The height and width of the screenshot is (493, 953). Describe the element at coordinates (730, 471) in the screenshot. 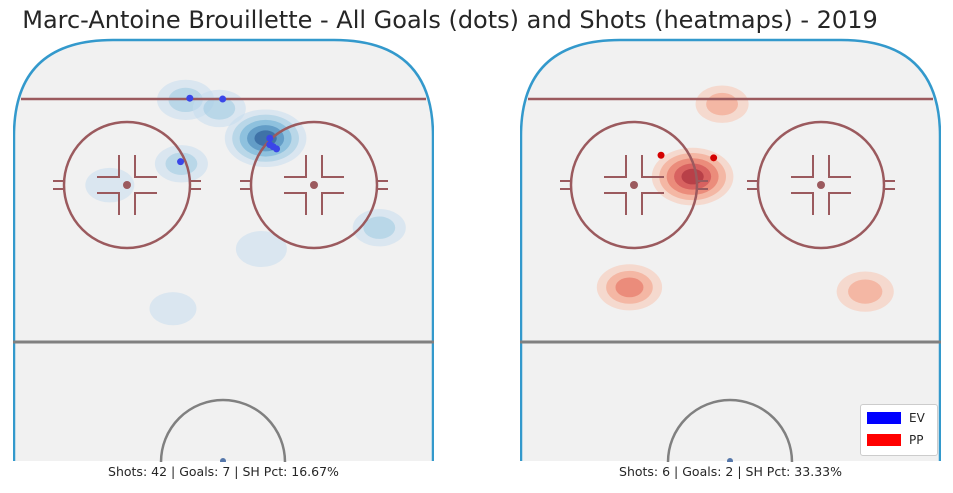

I see `caption-pp: Shots: 6 | Goals: 2 | SH Pct: 33.33%` at that location.